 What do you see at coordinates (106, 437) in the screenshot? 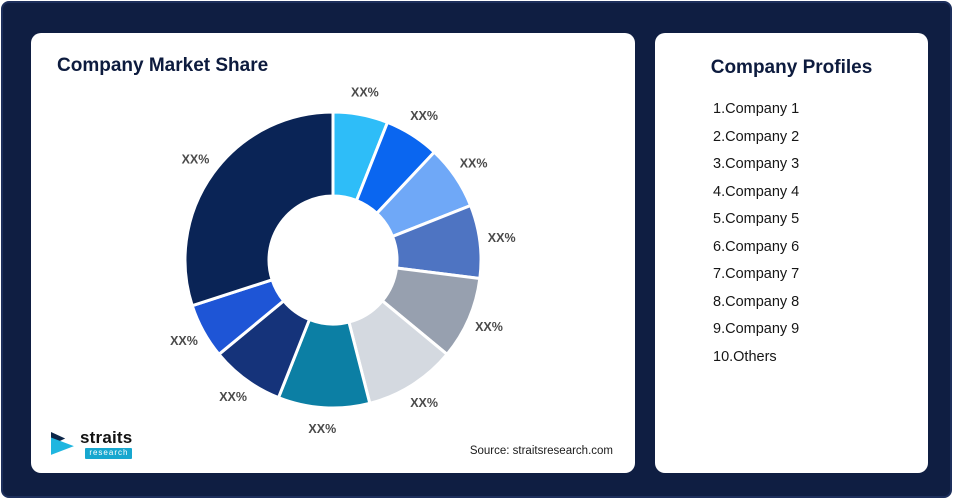
I see `logo-name: straits` at bounding box center [106, 437].